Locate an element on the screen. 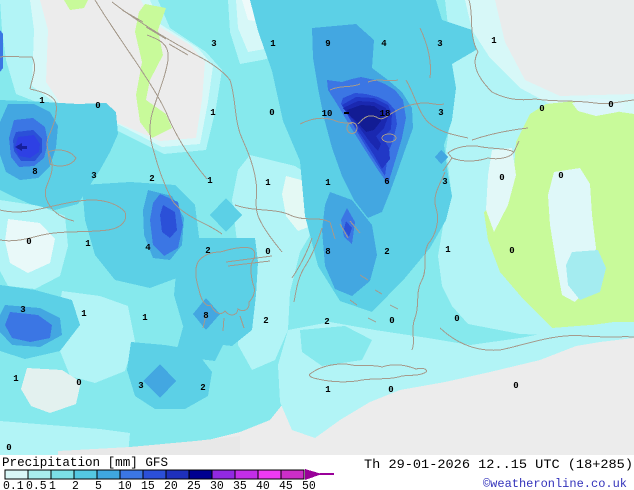 This screenshot has height=490, width=634. svg-text: 30 is located at coordinates (217, 485).